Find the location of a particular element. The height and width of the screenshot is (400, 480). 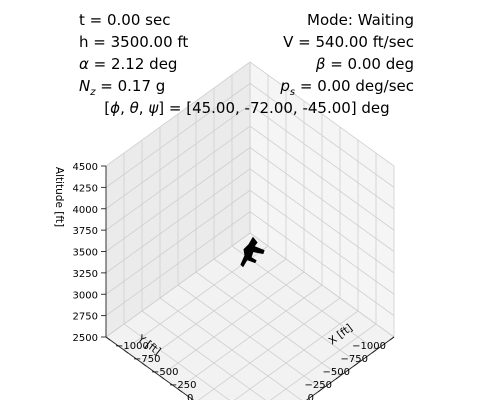

y-tick-label: −750 is located at coordinates (354, 359).